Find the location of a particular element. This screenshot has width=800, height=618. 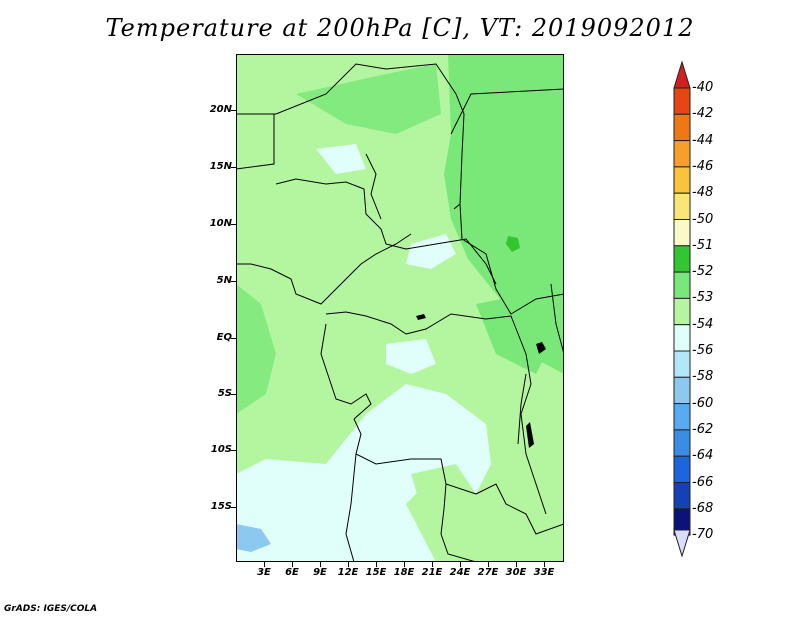

border-chad is located at coordinates (373, 186).